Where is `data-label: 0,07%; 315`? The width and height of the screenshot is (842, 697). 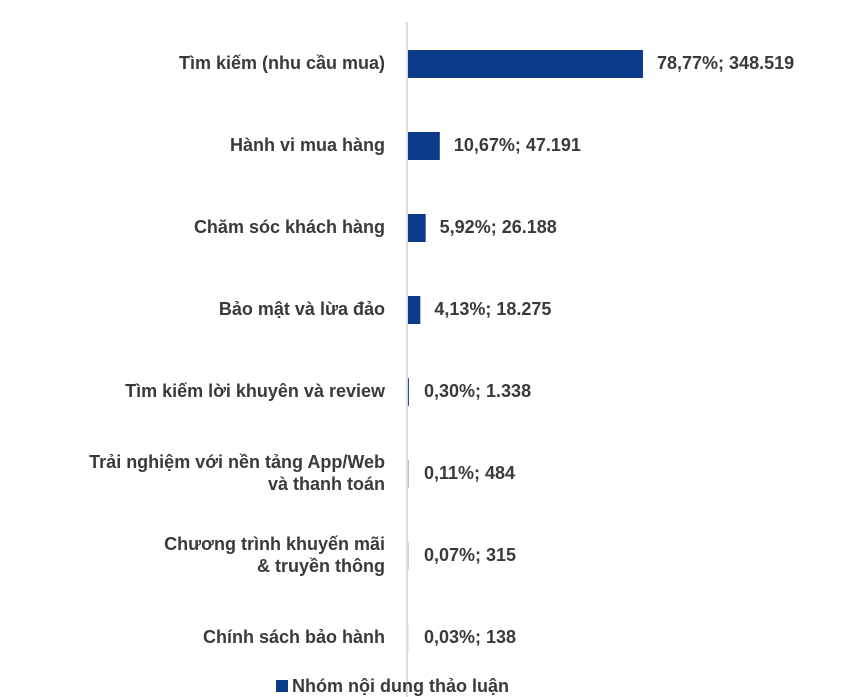
data-label: 0,07%; 315 is located at coordinates (470, 555).